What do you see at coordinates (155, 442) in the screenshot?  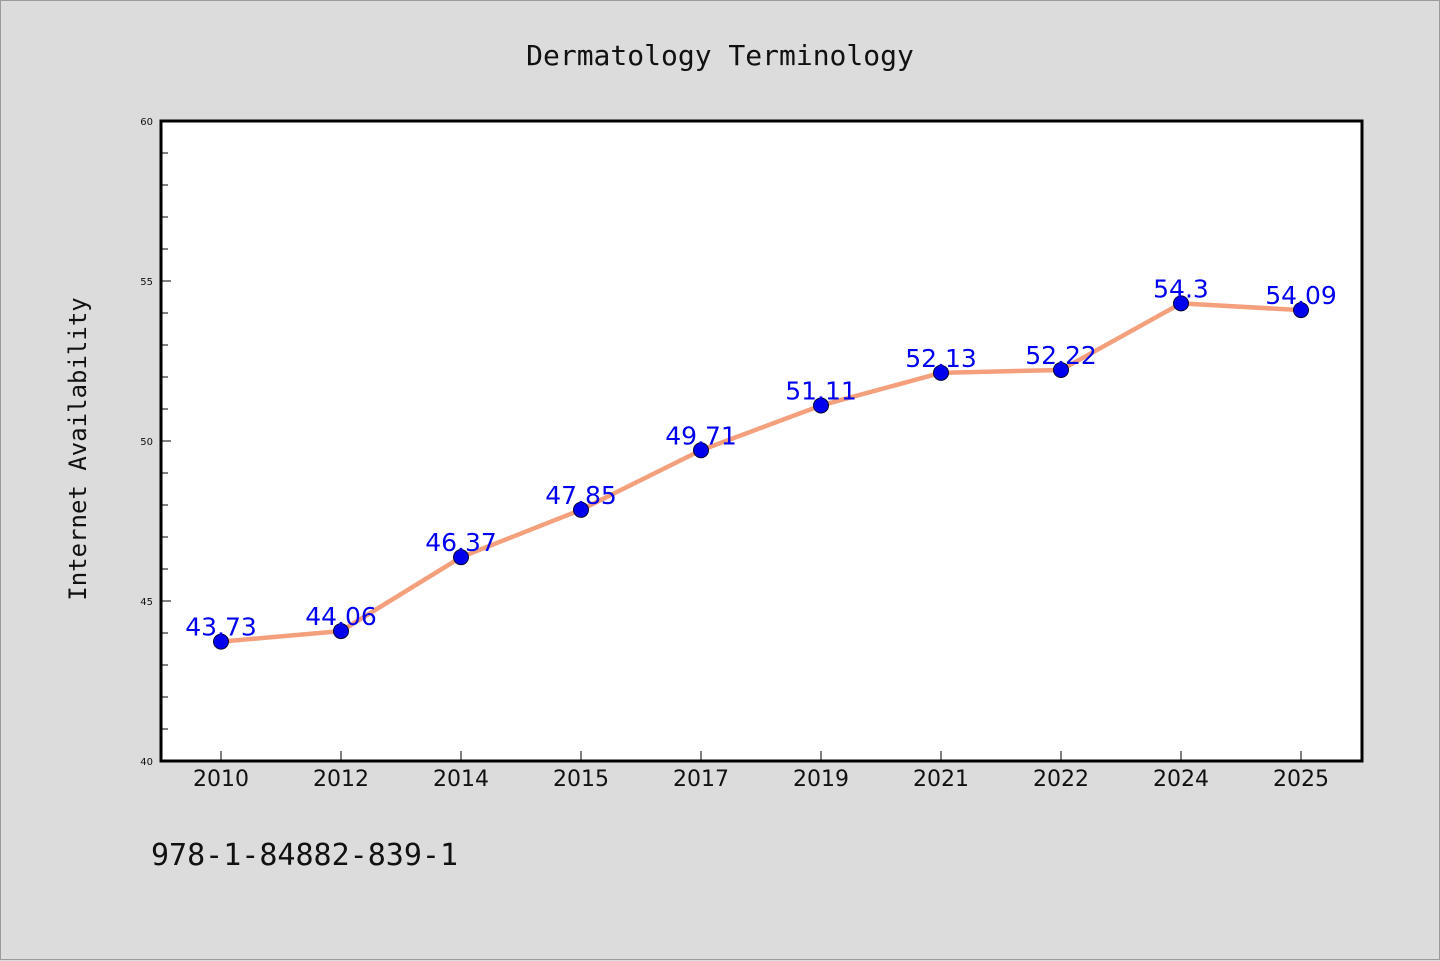 I see `y-axis-ticks: 40 45 50 55 60` at bounding box center [155, 442].